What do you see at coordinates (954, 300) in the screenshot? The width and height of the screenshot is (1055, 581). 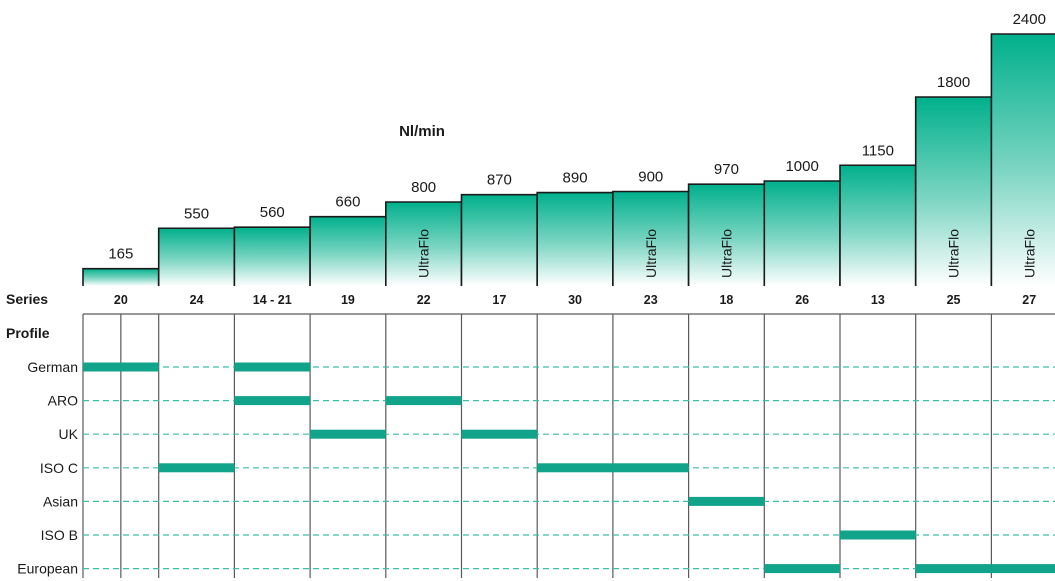 I see `series-tick-label: 25` at bounding box center [954, 300].